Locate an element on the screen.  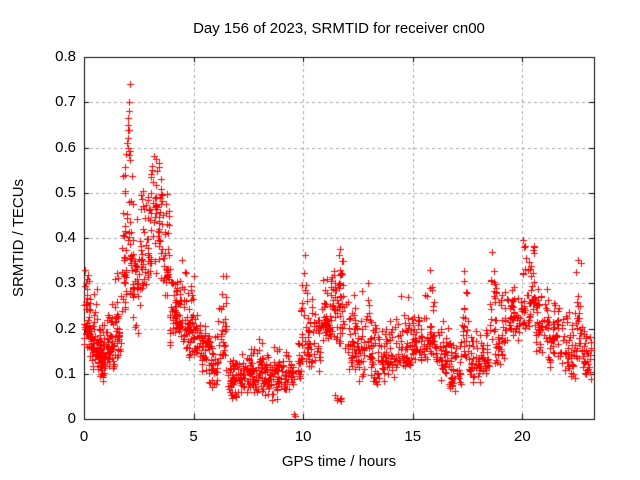
y-tick-label: 0.8 is located at coordinates (65, 56).